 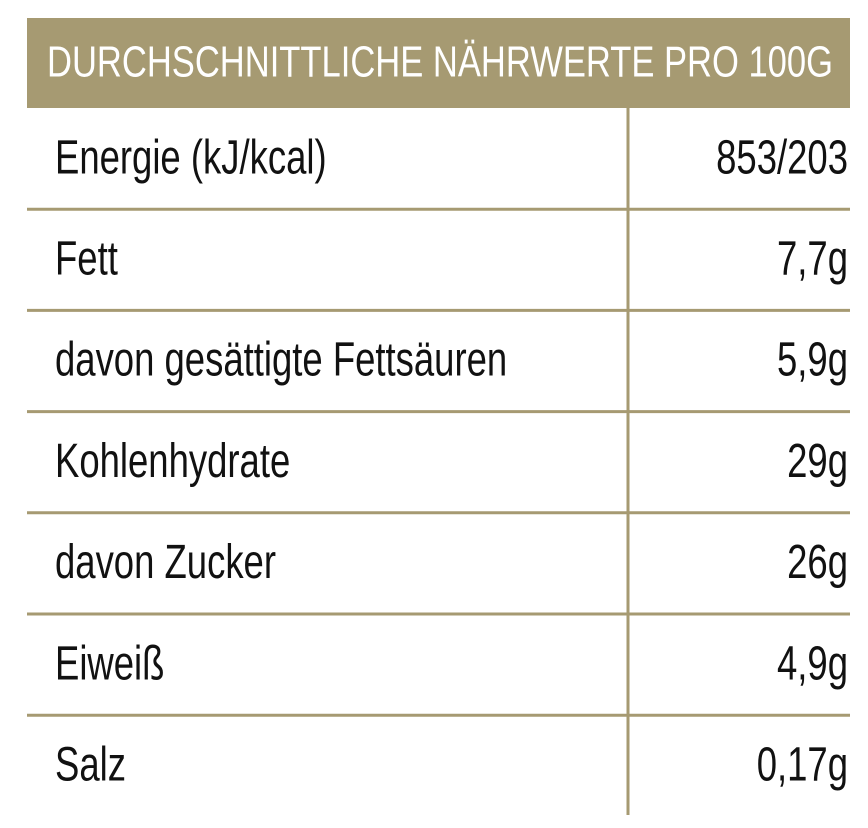 What do you see at coordinates (812, 360) in the screenshot?
I see `row-value: 5,9g` at bounding box center [812, 360].